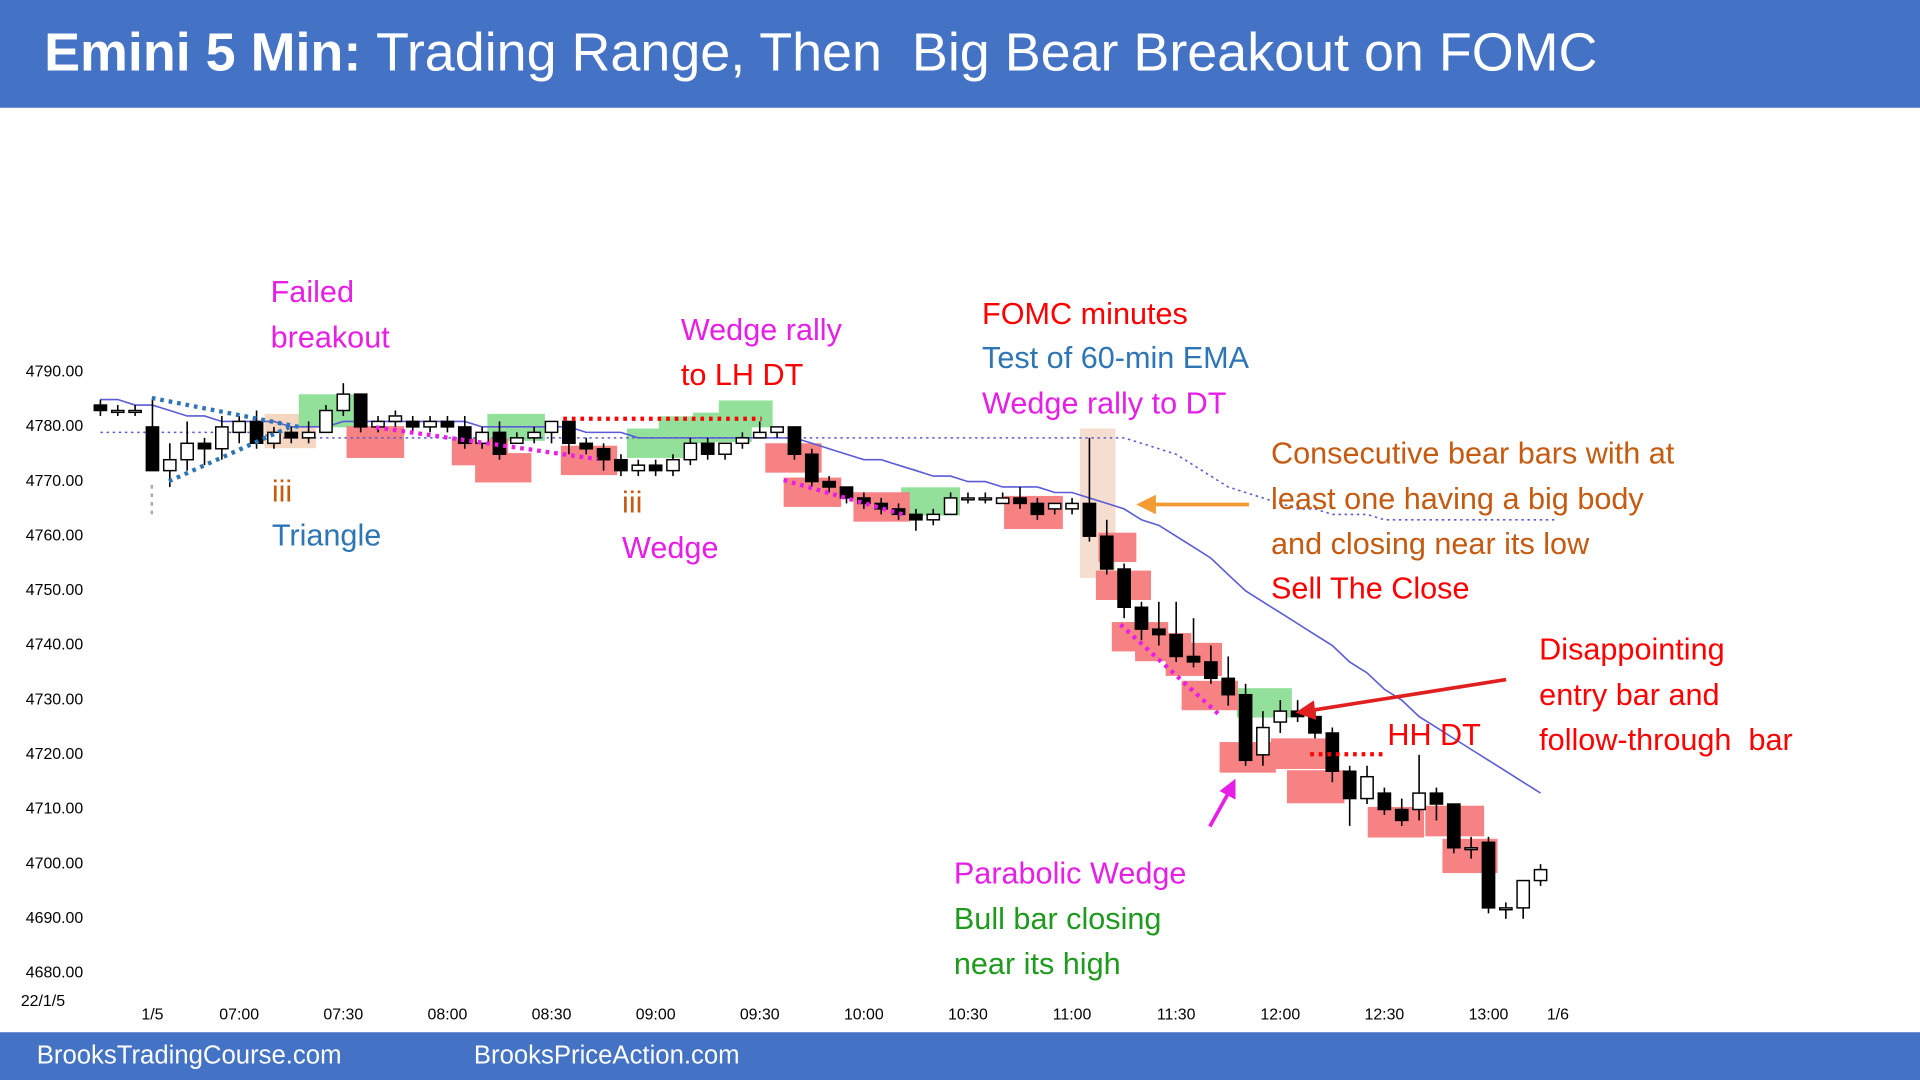 This screenshot has width=1920, height=1080. Describe the element at coordinates (55, 918) in the screenshot. I see `y-tick-label: 4690.00` at that location.